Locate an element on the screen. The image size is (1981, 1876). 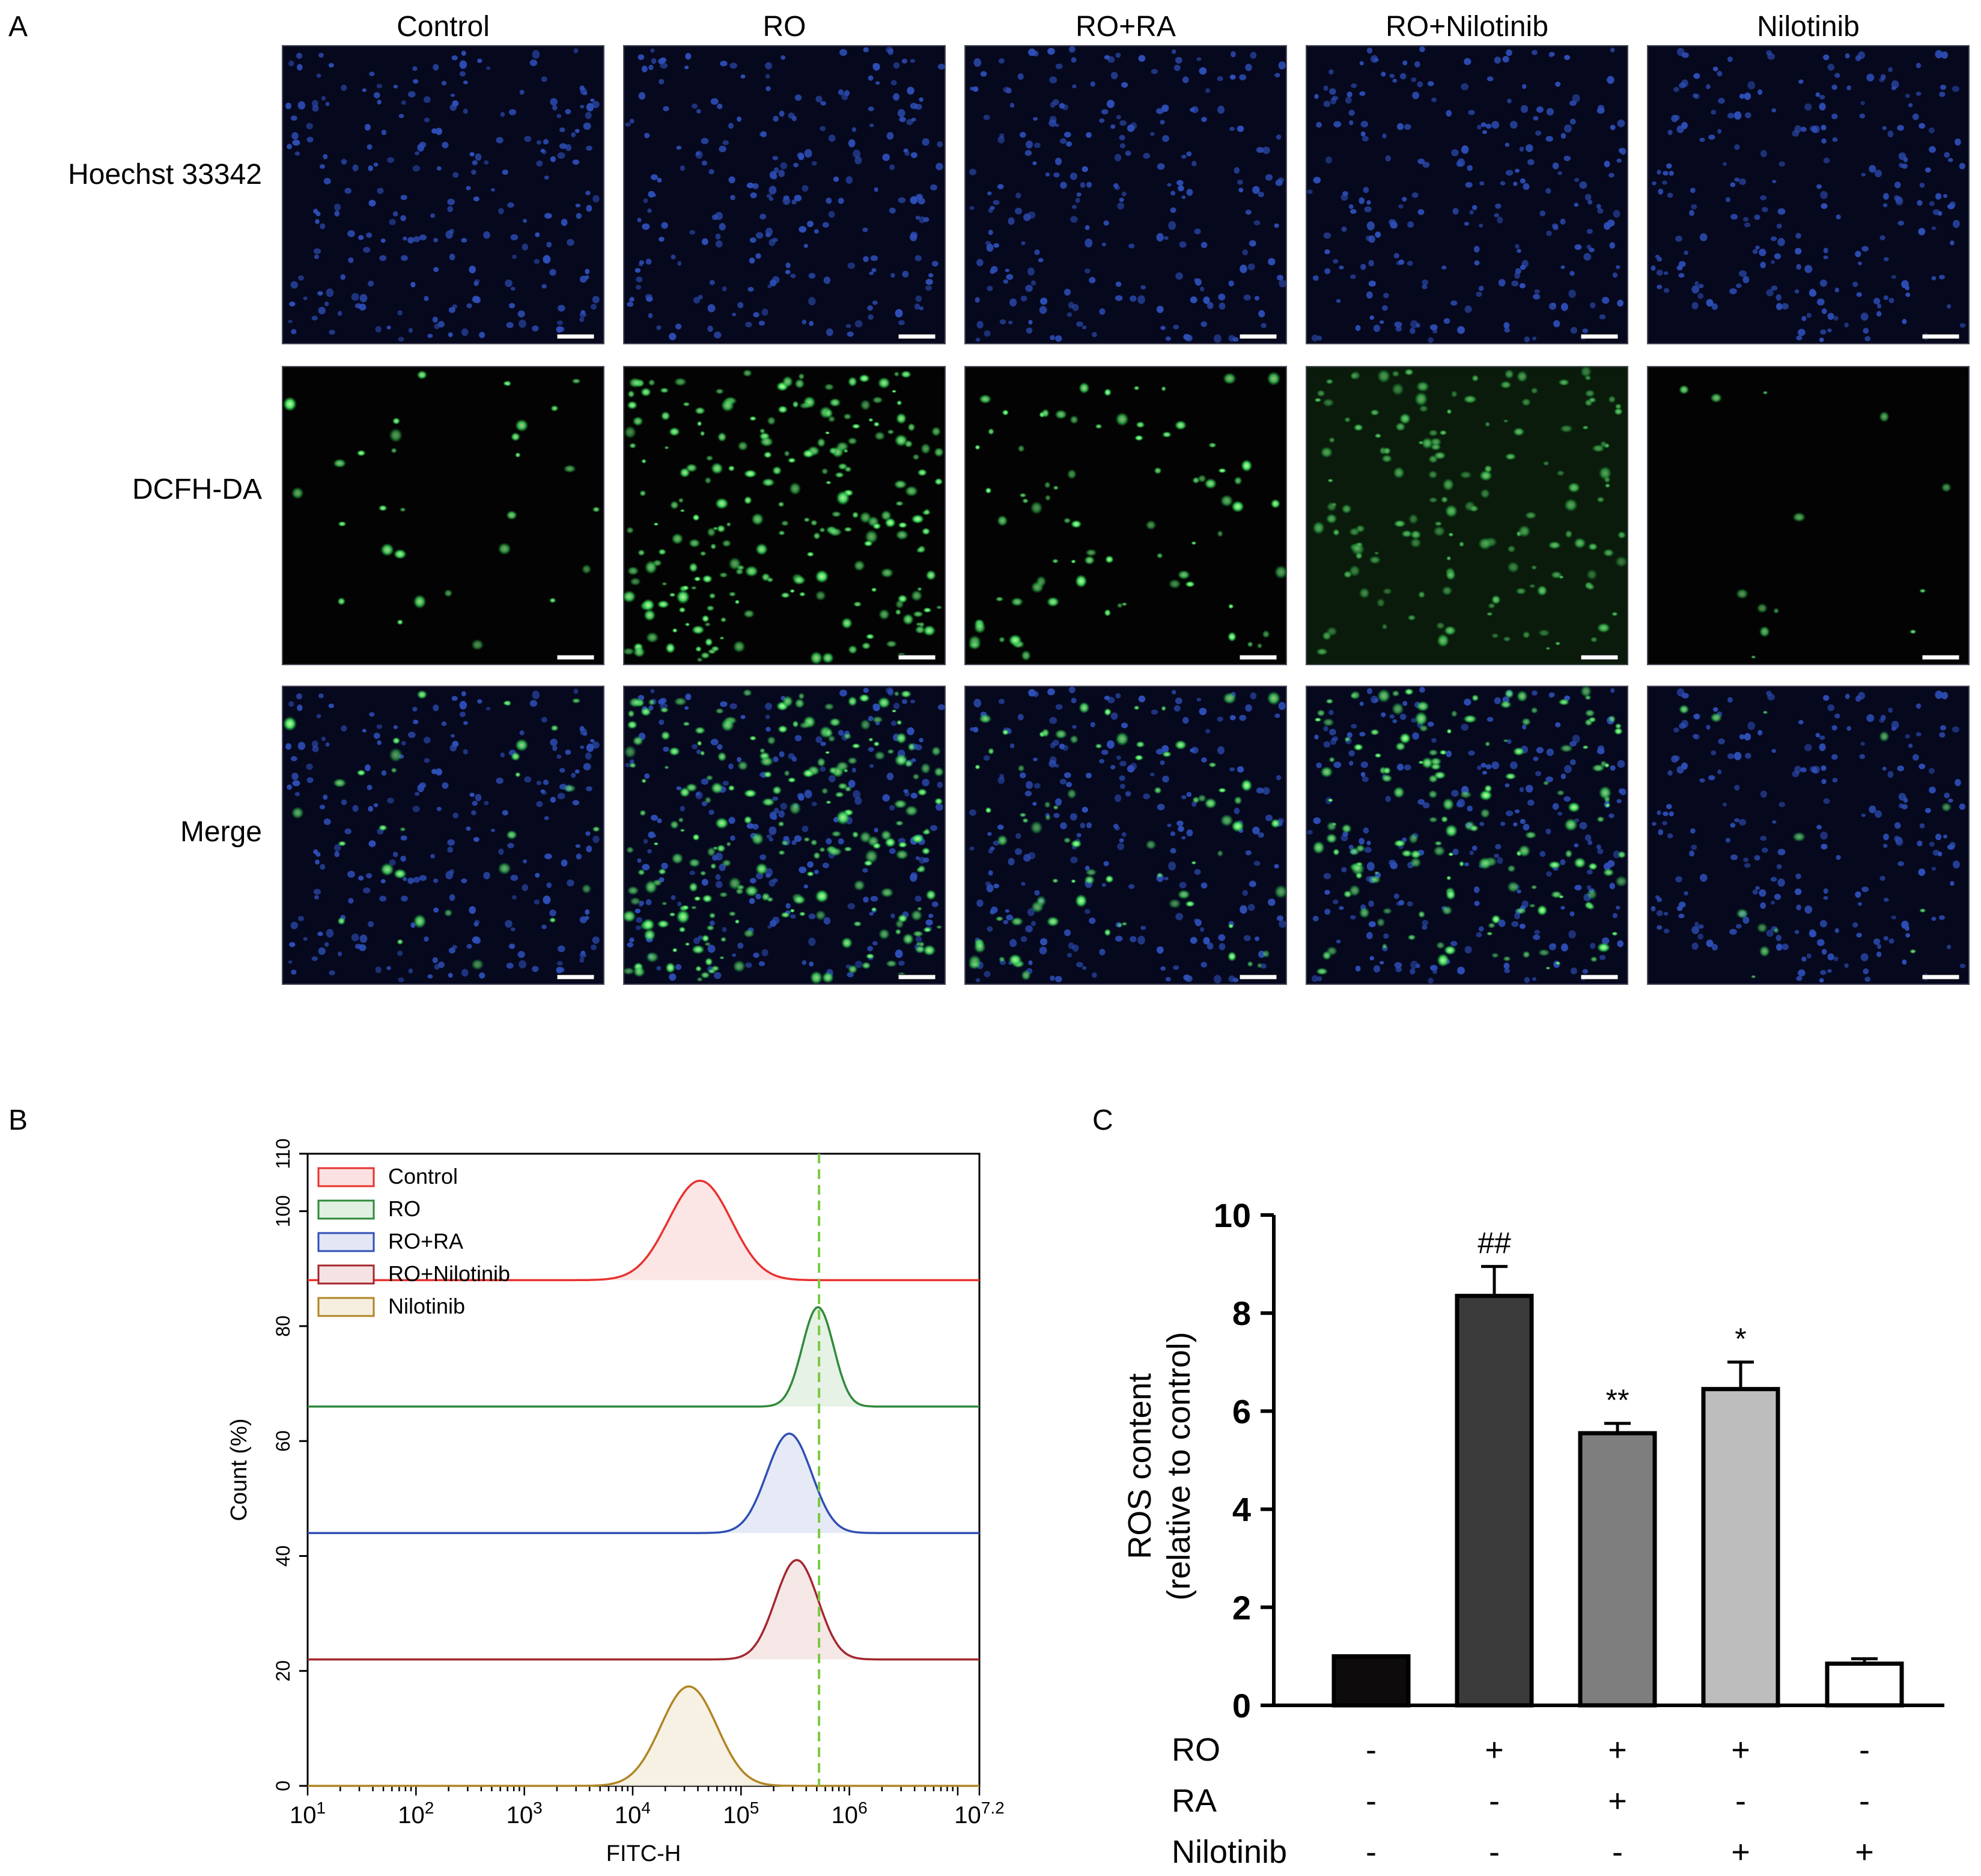
legend-label-4: Nilotinib is located at coordinates (426, 1306).